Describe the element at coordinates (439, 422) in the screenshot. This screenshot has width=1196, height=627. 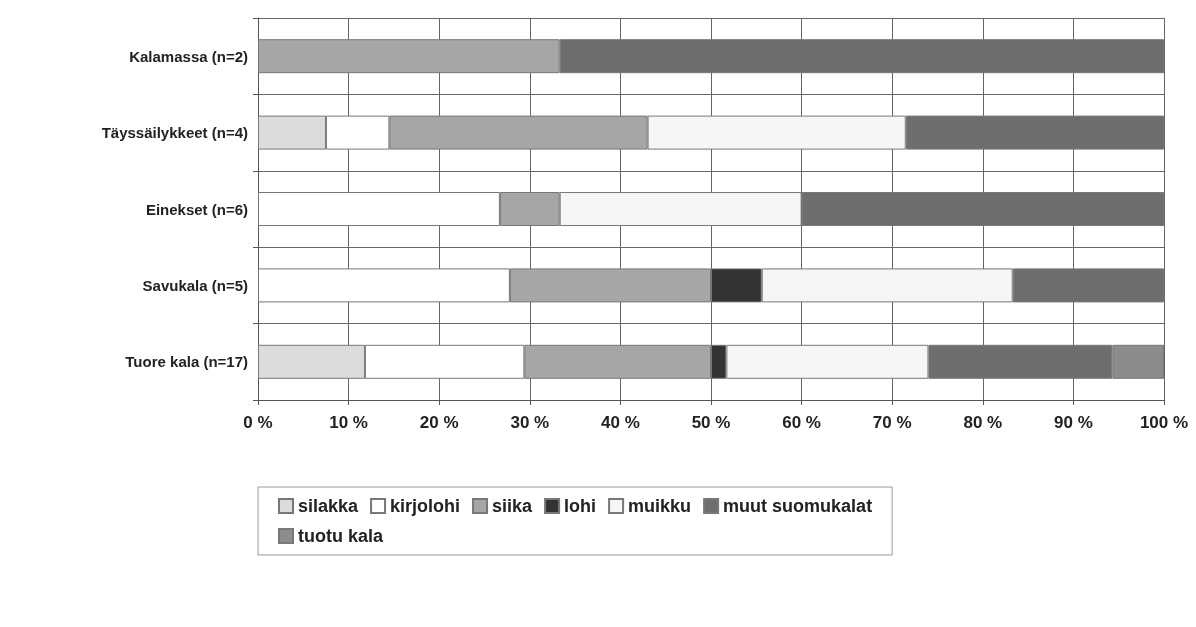
I see `x-tick-label: 20 %` at that location.